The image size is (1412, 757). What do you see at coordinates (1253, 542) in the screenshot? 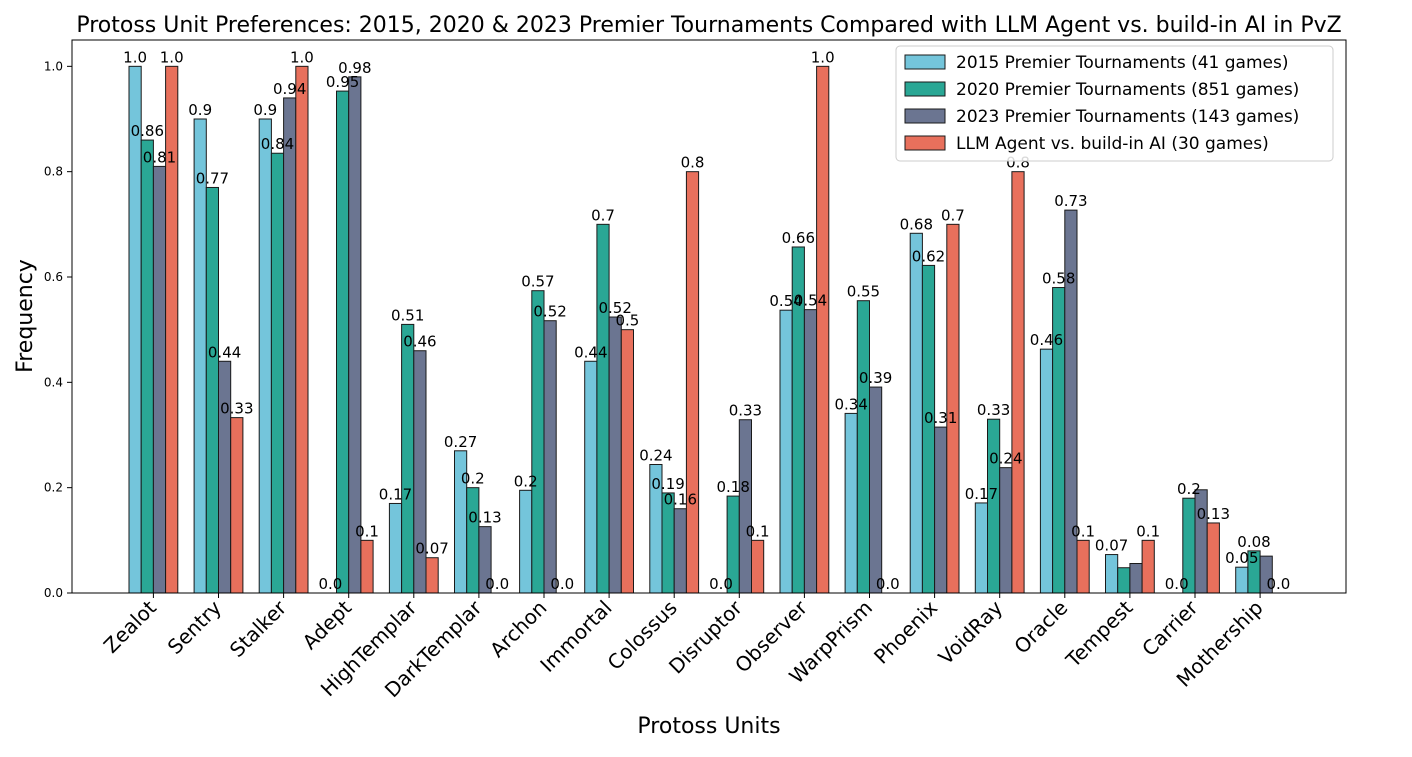
I see `bar-value-label: 0.08` at bounding box center [1253, 542].